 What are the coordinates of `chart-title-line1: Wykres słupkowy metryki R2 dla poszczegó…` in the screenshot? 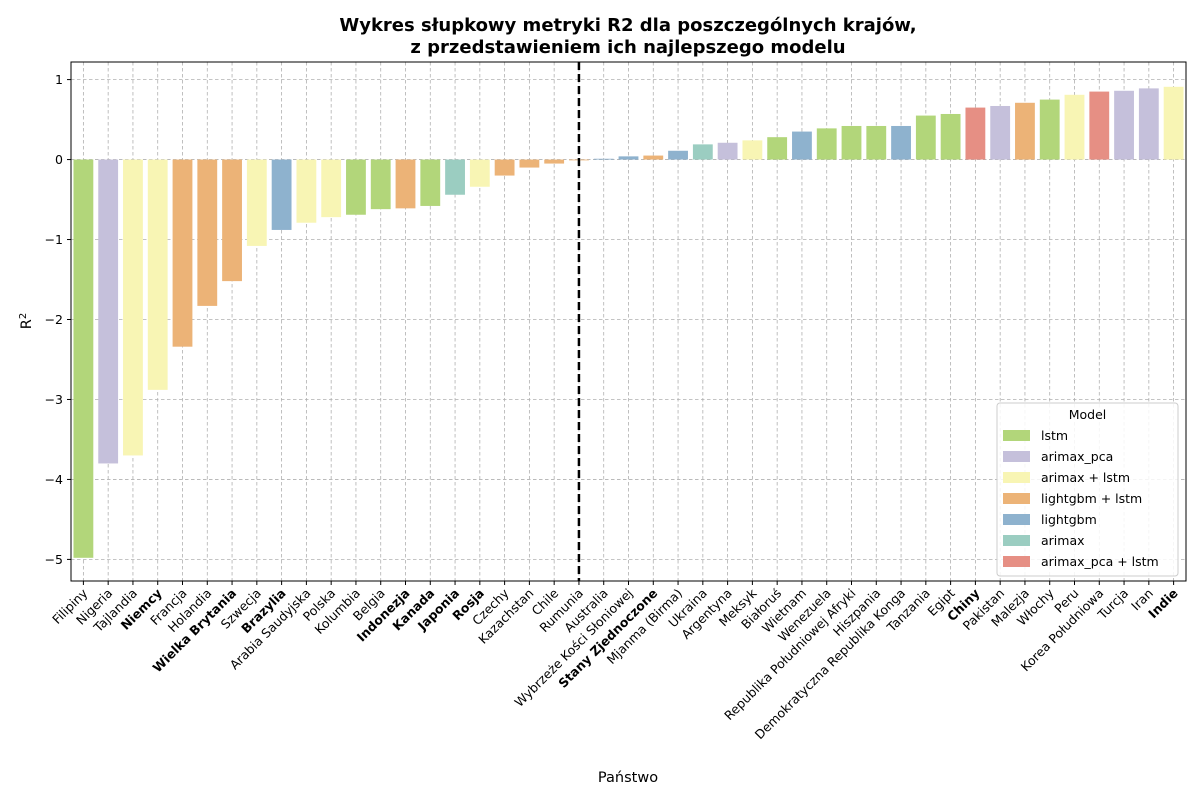 It's located at (627, 25).